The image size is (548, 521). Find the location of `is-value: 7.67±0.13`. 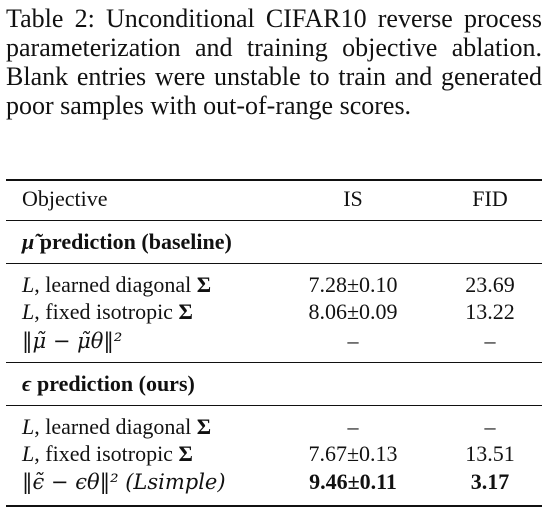

is-value: 7.67±0.13 is located at coordinates (353, 453).